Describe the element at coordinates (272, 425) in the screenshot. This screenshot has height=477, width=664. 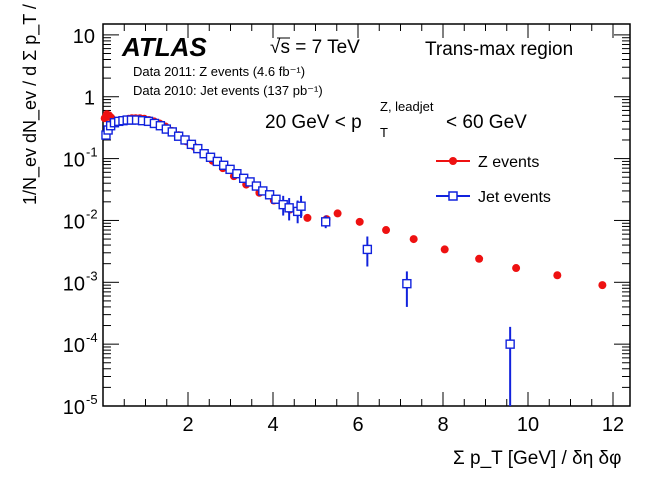
I see `x-tick-label: 4` at that location.